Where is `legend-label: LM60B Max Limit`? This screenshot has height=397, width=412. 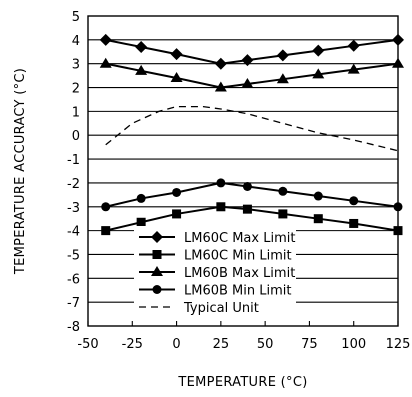 legend-label: LM60B Max Limit is located at coordinates (239, 273).